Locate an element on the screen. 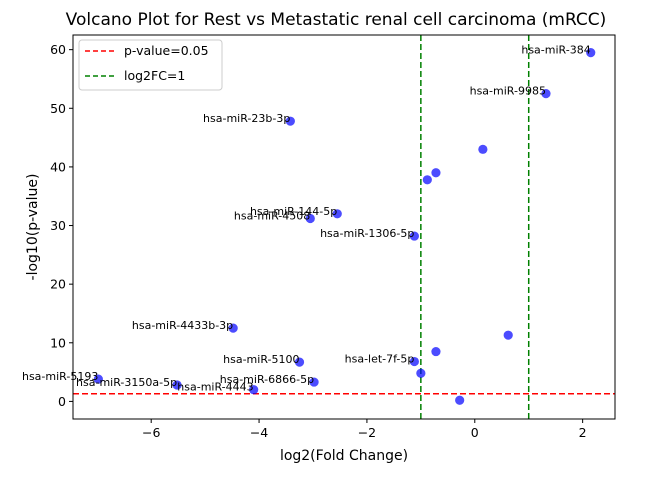 The height and width of the screenshot is (477, 663). y-tick-label: 10 is located at coordinates (58, 342).